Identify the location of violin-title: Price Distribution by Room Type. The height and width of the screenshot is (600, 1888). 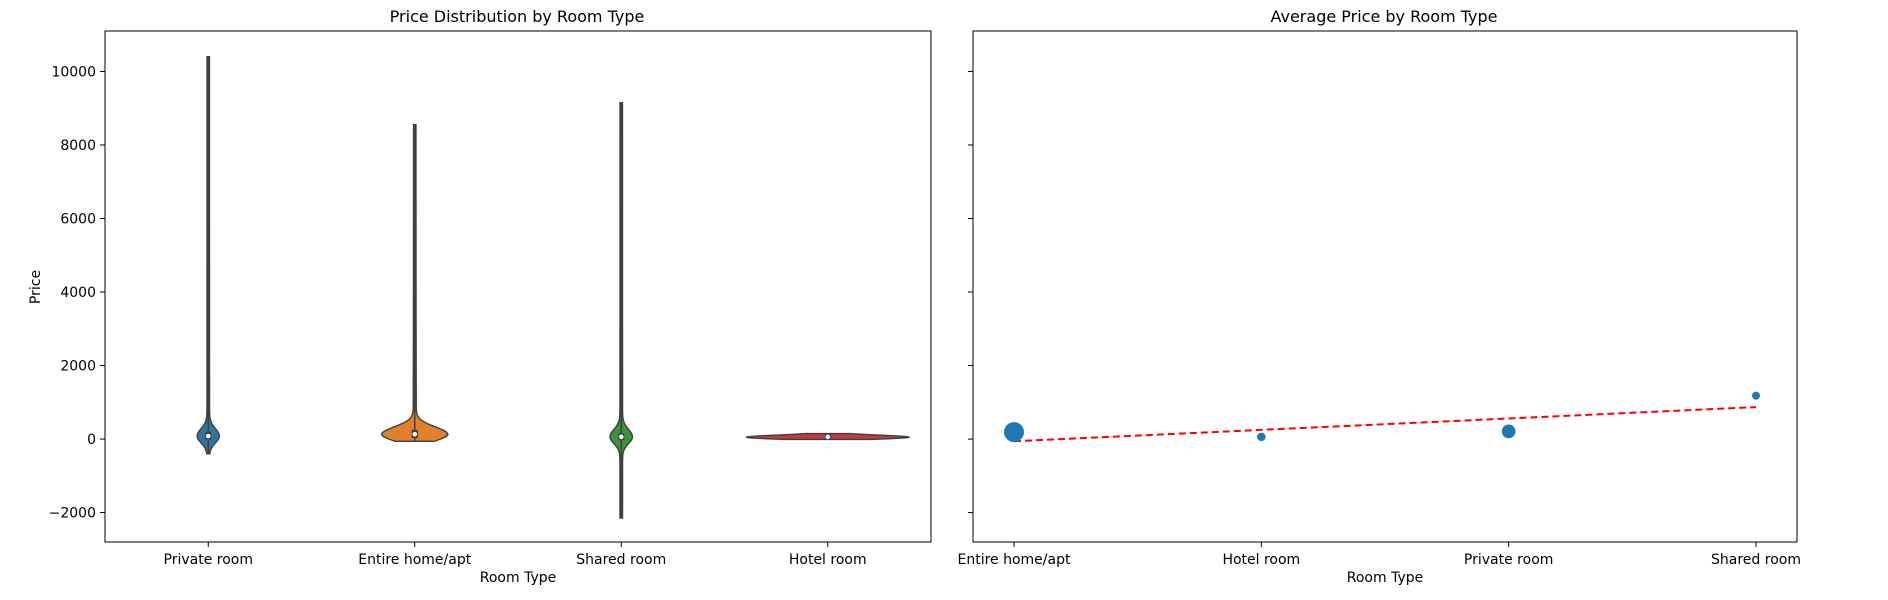
(517, 16).